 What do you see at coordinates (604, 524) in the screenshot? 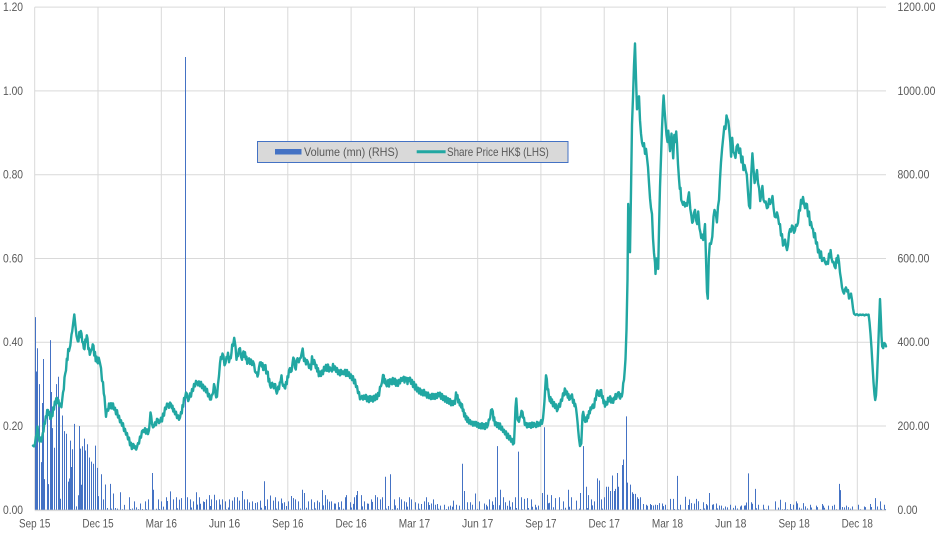
I see `svg-text: Dec 17` at bounding box center [604, 524].